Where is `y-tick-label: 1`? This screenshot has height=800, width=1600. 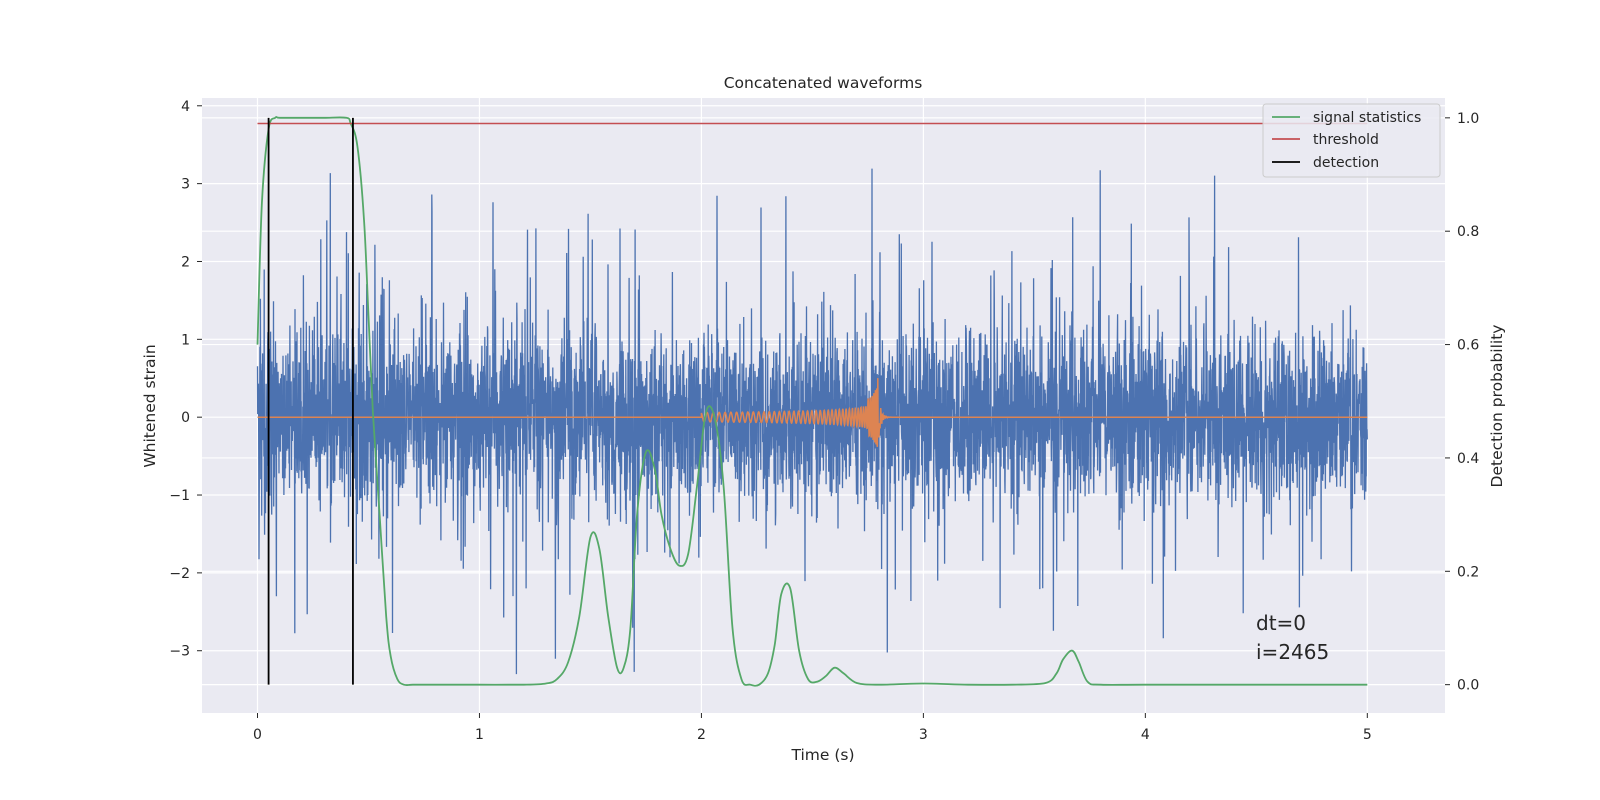 y-tick-label: 1 is located at coordinates (185, 340).